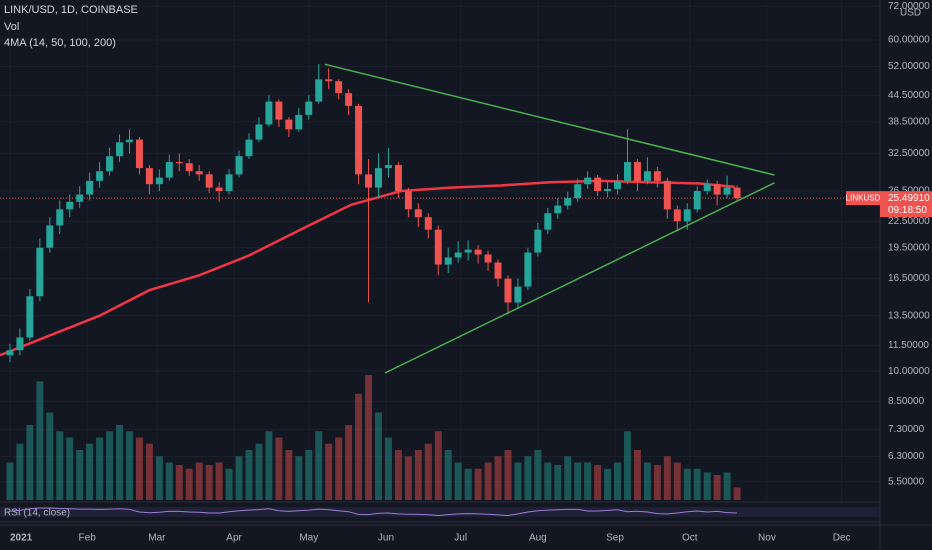  I want to click on x-tick-label: Apr, so click(234, 538).